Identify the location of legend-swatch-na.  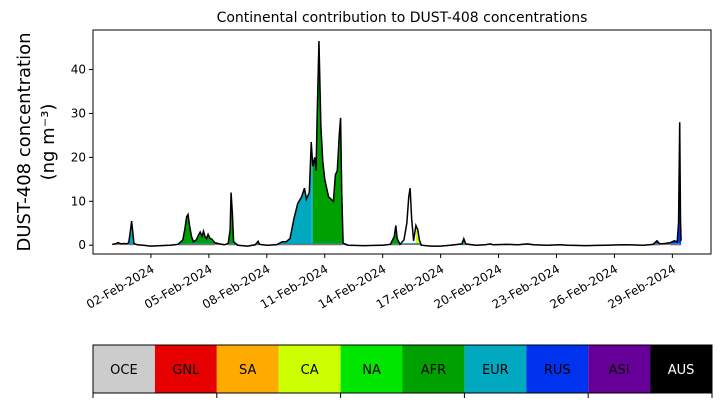
(371, 369).